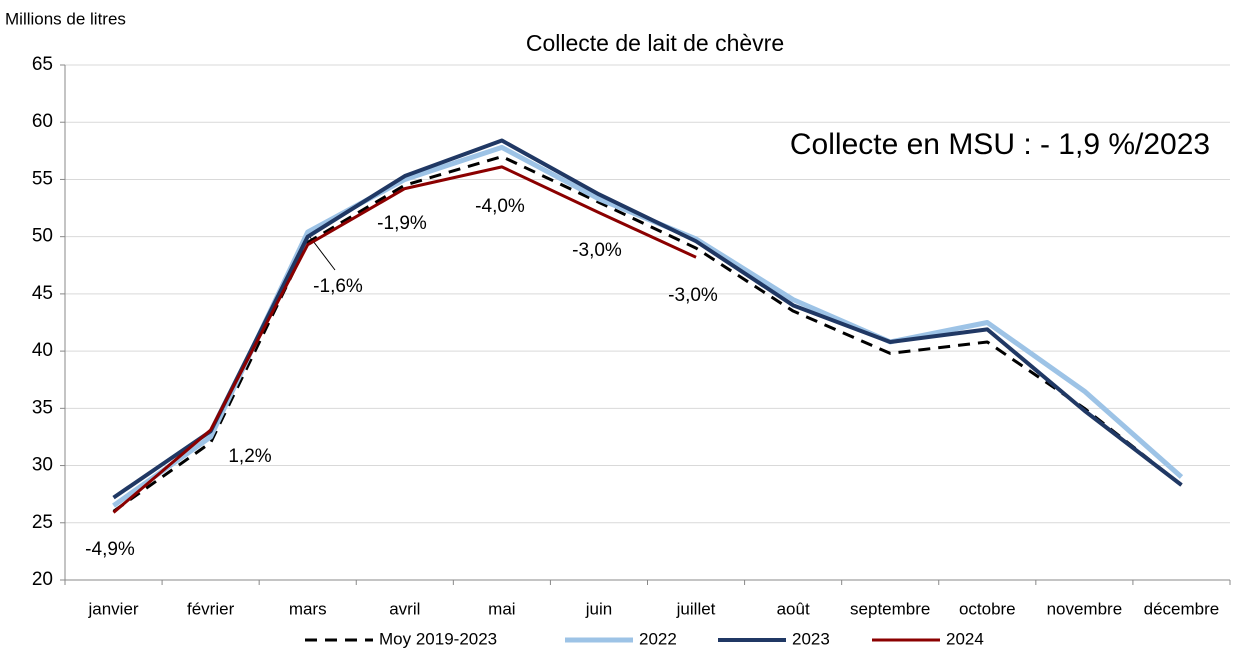 Image resolution: width=1235 pixels, height=651 pixels. I want to click on x-tick-label: mai, so click(501, 608).